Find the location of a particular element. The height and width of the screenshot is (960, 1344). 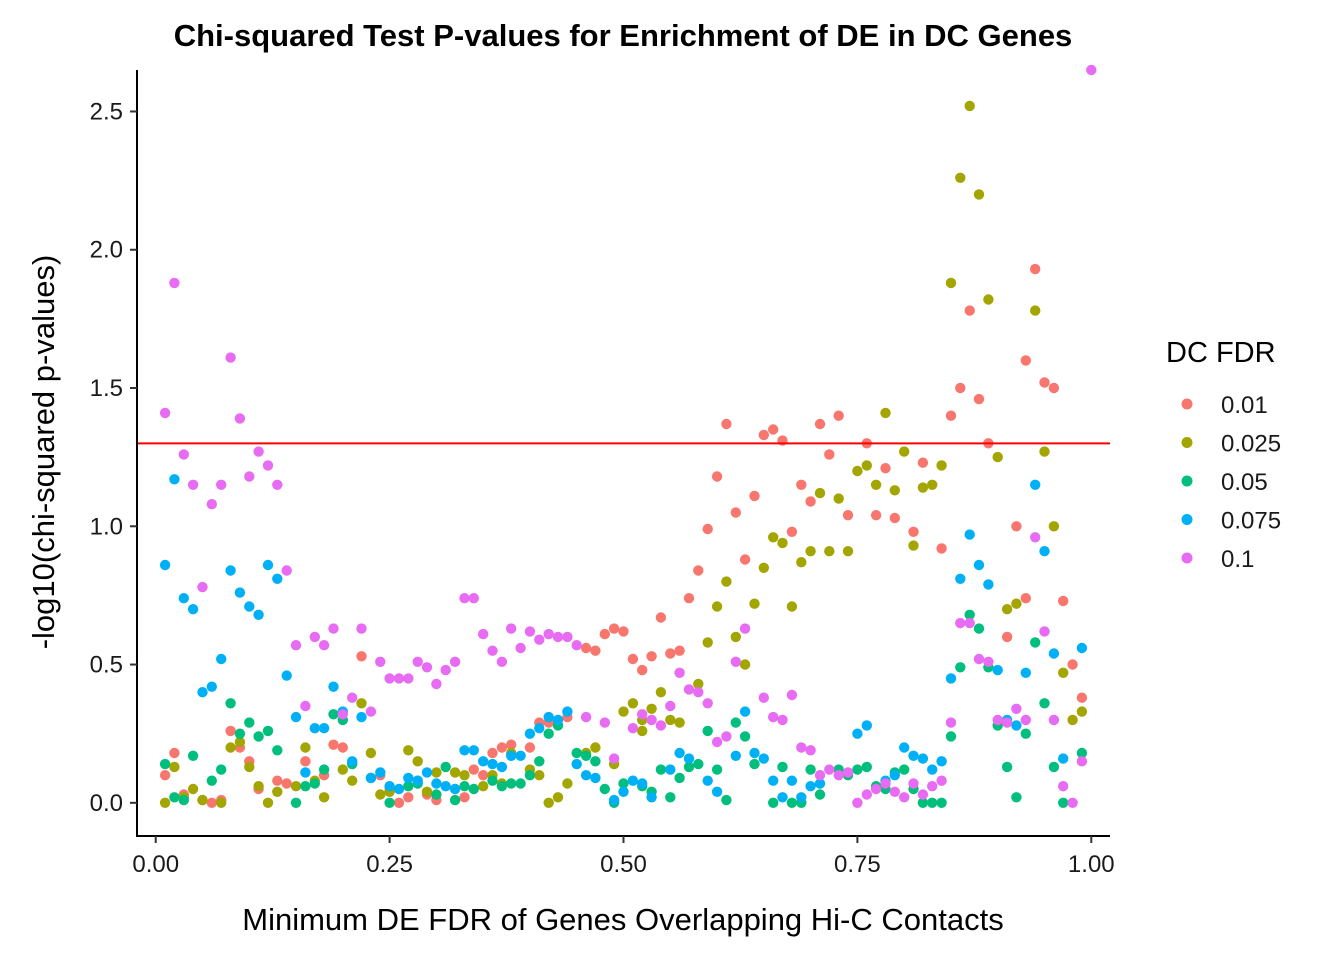

y-tick-label: 1.5 is located at coordinates (106, 388).